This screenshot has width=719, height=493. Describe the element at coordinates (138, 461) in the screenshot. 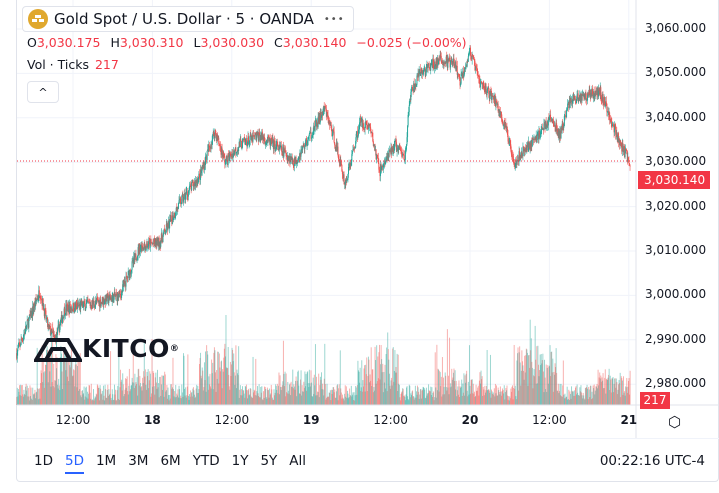

I see `range-3m: 3M` at that location.